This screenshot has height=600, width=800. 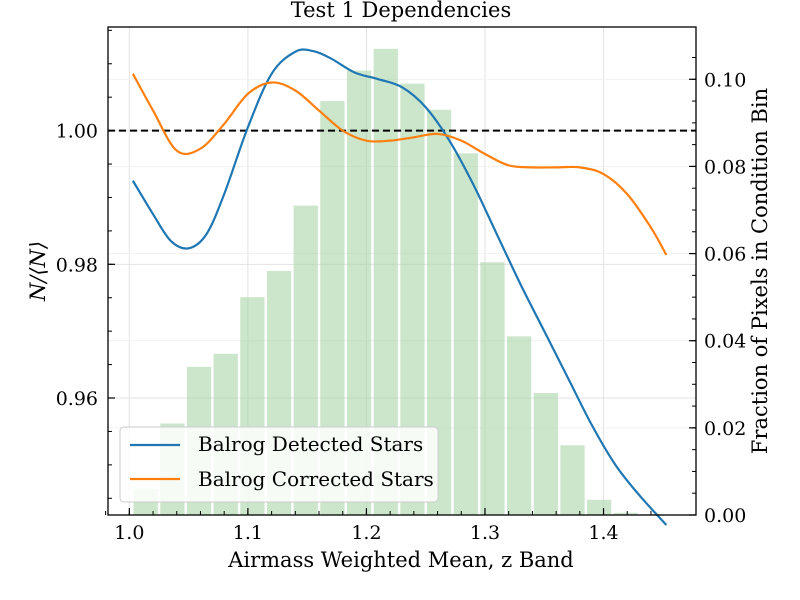 I want to click on y2-tick-label: 0.10, so click(x=725, y=80).